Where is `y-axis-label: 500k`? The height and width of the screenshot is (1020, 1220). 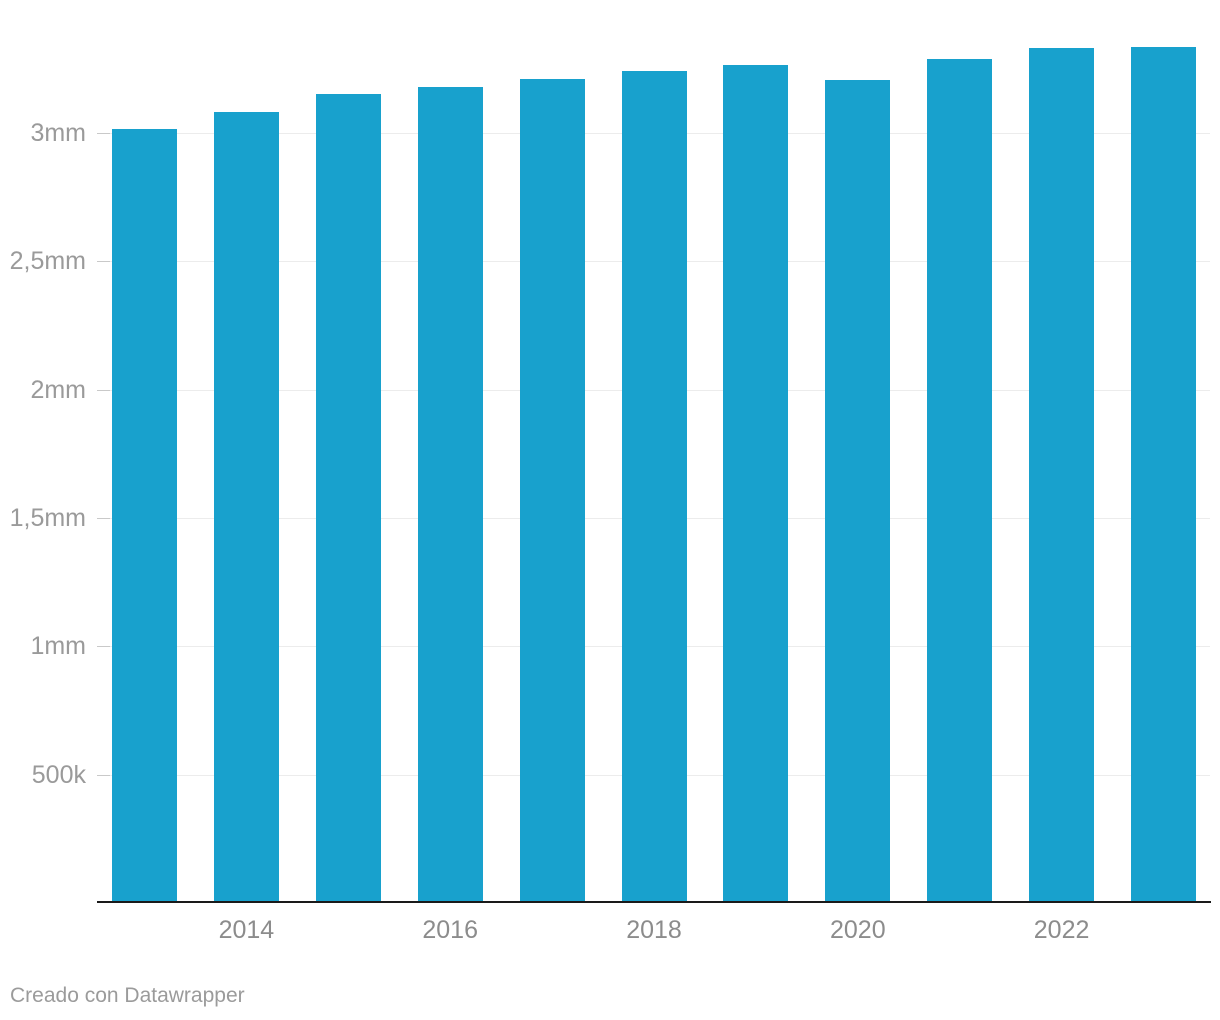
y-axis-label: 500k is located at coordinates (58, 775).